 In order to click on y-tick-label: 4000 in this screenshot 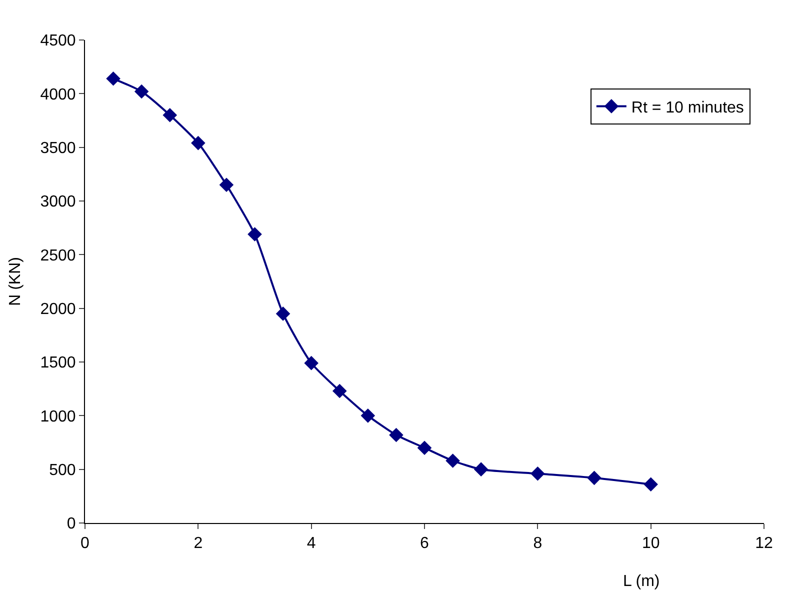, I will do `click(58, 95)`.